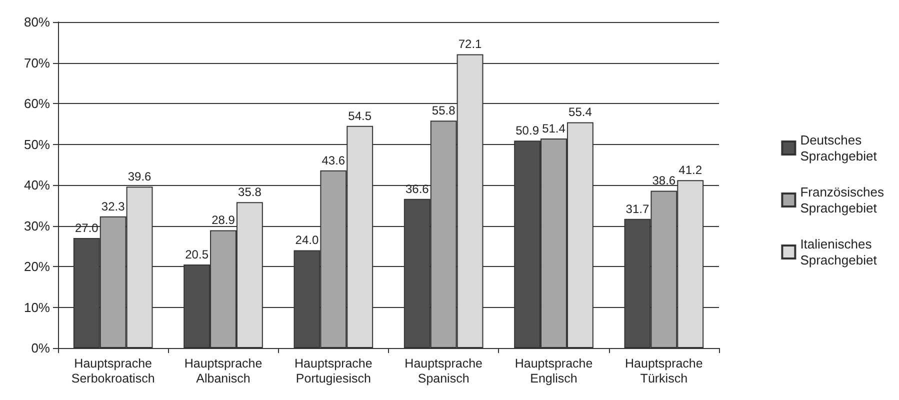  What do you see at coordinates (250, 192) in the screenshot?
I see `data-label: 35.8` at bounding box center [250, 192].